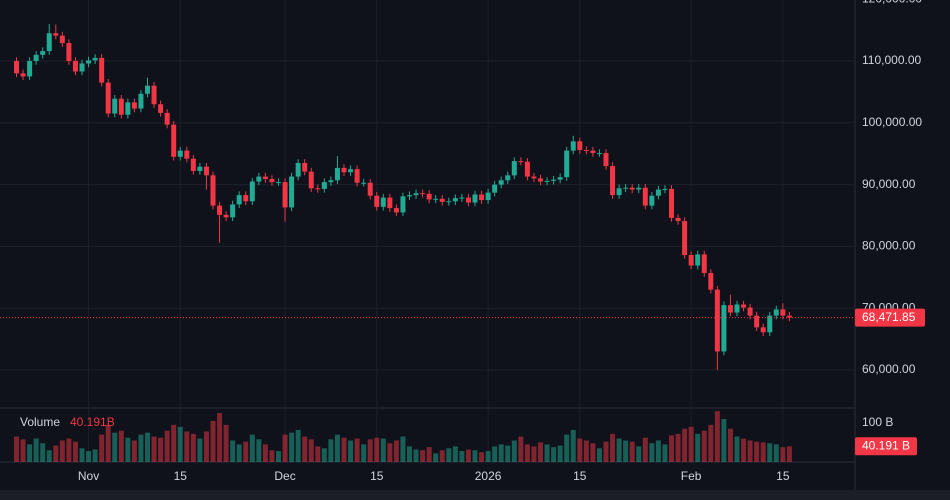 The image size is (950, 500). Describe the element at coordinates (891, 60) in the screenshot. I see `y-tick-label: 110,000.00` at that location.